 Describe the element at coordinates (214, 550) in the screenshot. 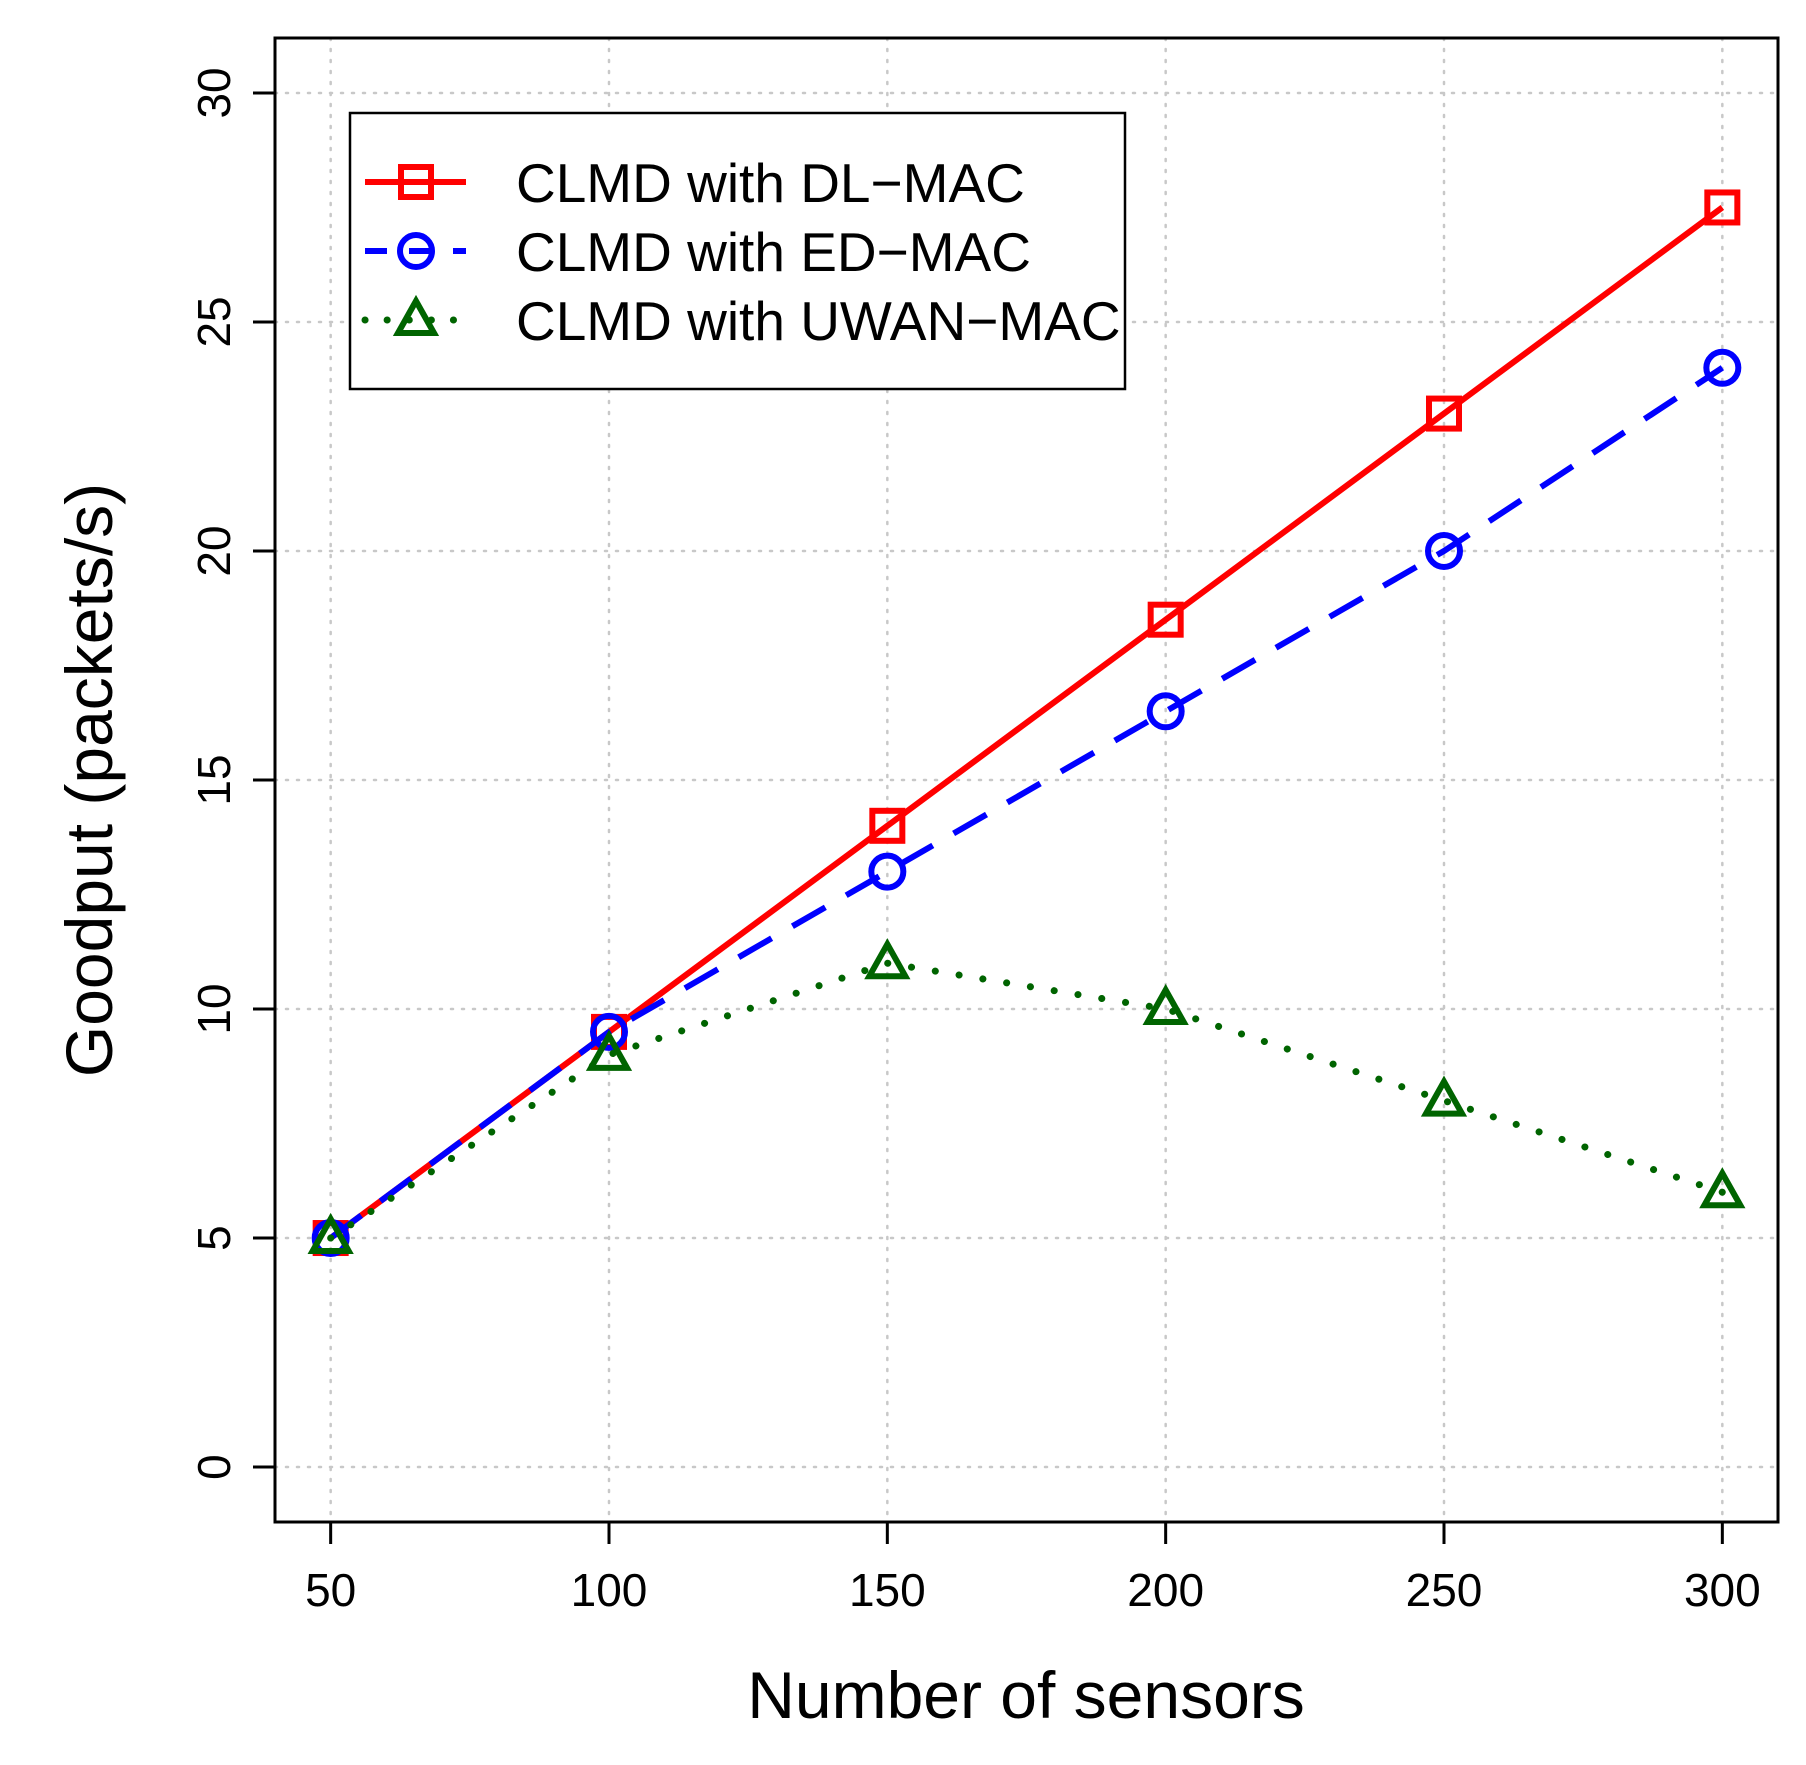

I see `y-tick-label: 20` at that location.